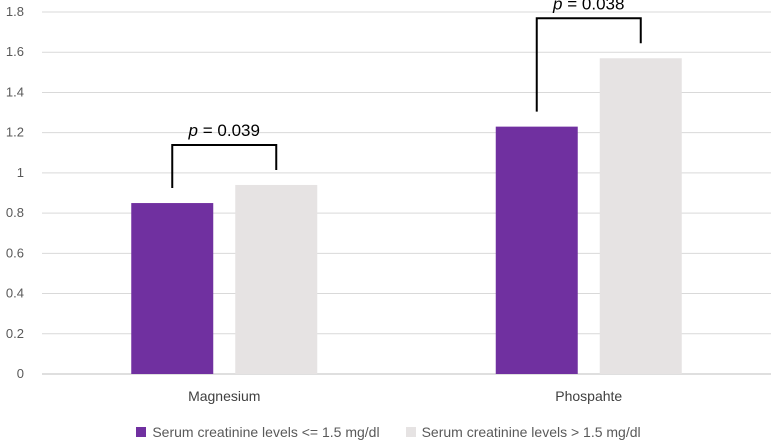  What do you see at coordinates (15, 252) in the screenshot?
I see `y-tick-label: 0.6` at bounding box center [15, 252].